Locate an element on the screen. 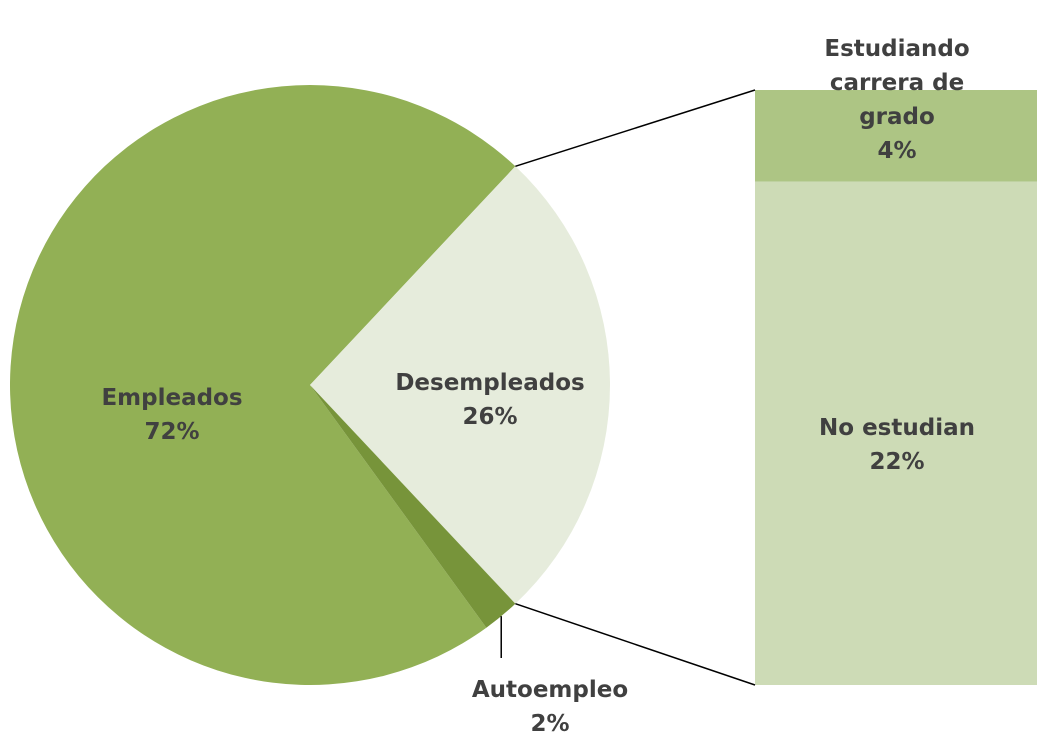 The height and width of the screenshot is (736, 1037). label-text: 2% is located at coordinates (550, 723).